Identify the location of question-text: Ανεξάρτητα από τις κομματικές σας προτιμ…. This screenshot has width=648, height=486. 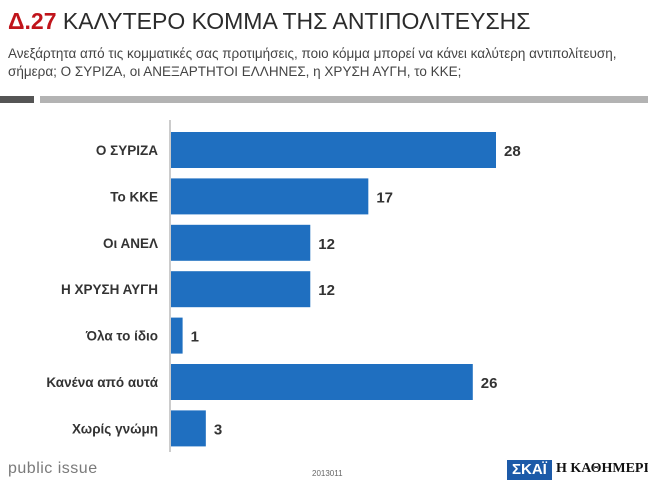
(312, 62).